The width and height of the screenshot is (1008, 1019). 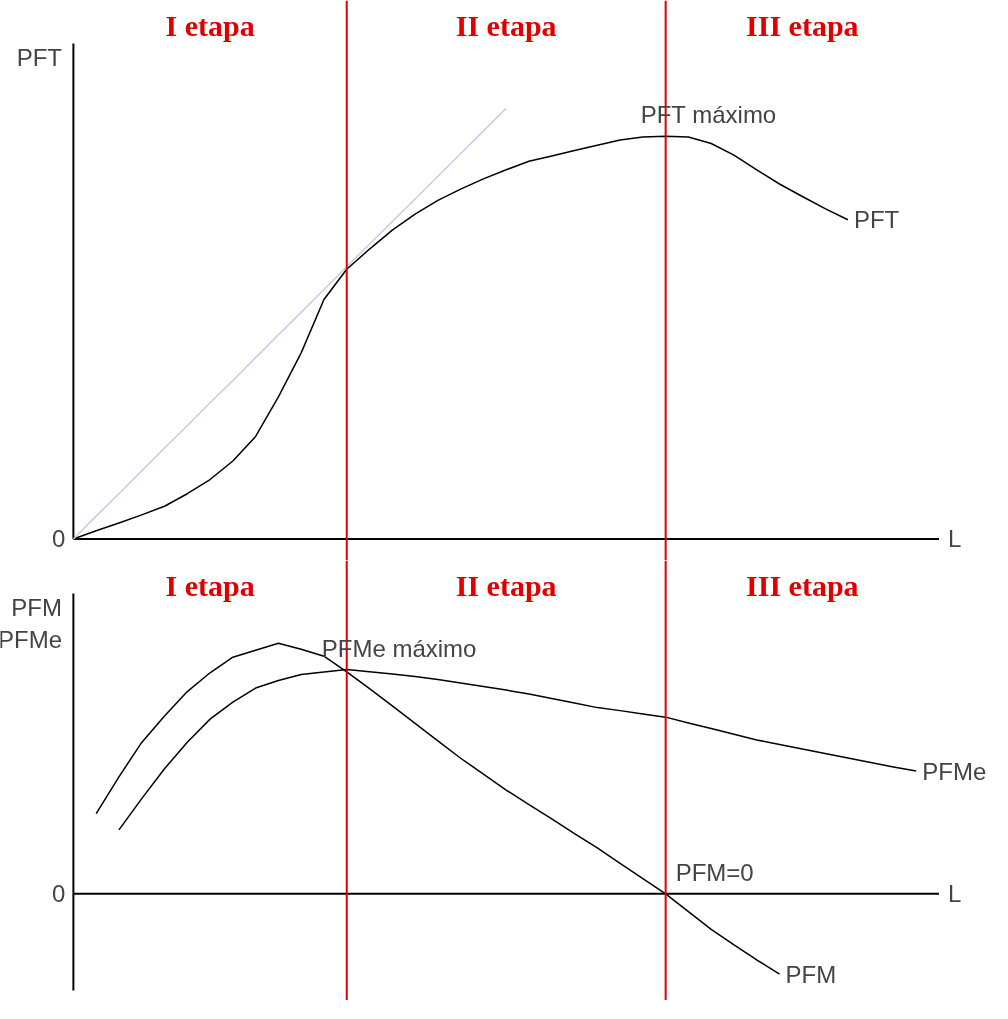 I want to click on y-axis-title: PFM PFMe, so click(x=31, y=623).